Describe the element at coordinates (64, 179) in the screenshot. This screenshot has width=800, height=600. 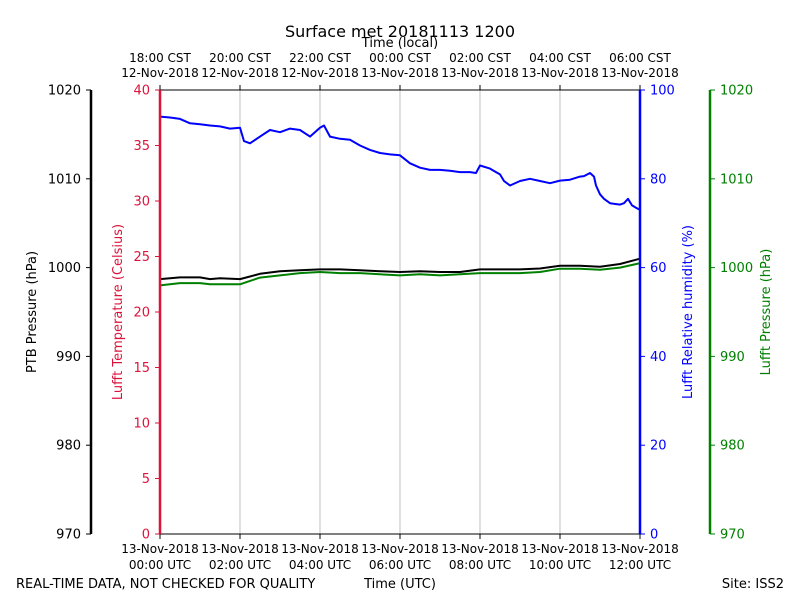
I see `ptb-tick-label: 1010` at that location.